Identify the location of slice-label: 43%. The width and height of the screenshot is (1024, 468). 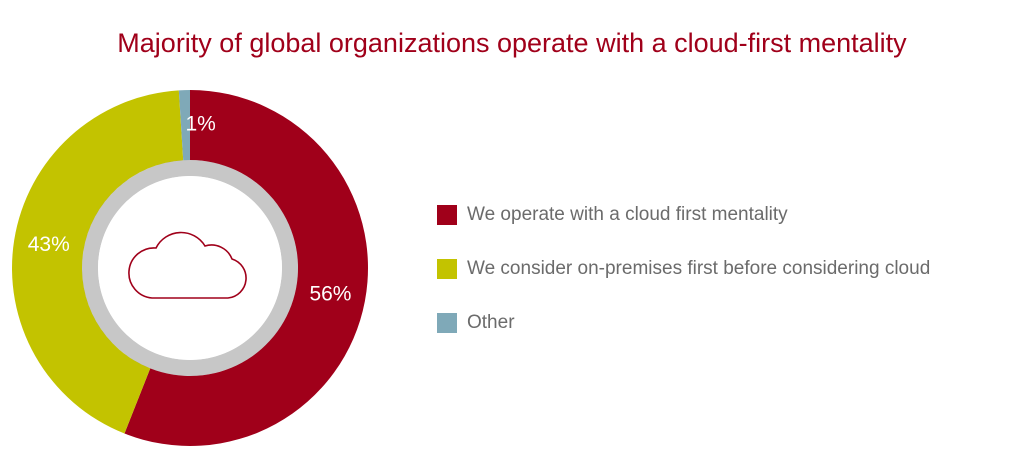
(49, 244).